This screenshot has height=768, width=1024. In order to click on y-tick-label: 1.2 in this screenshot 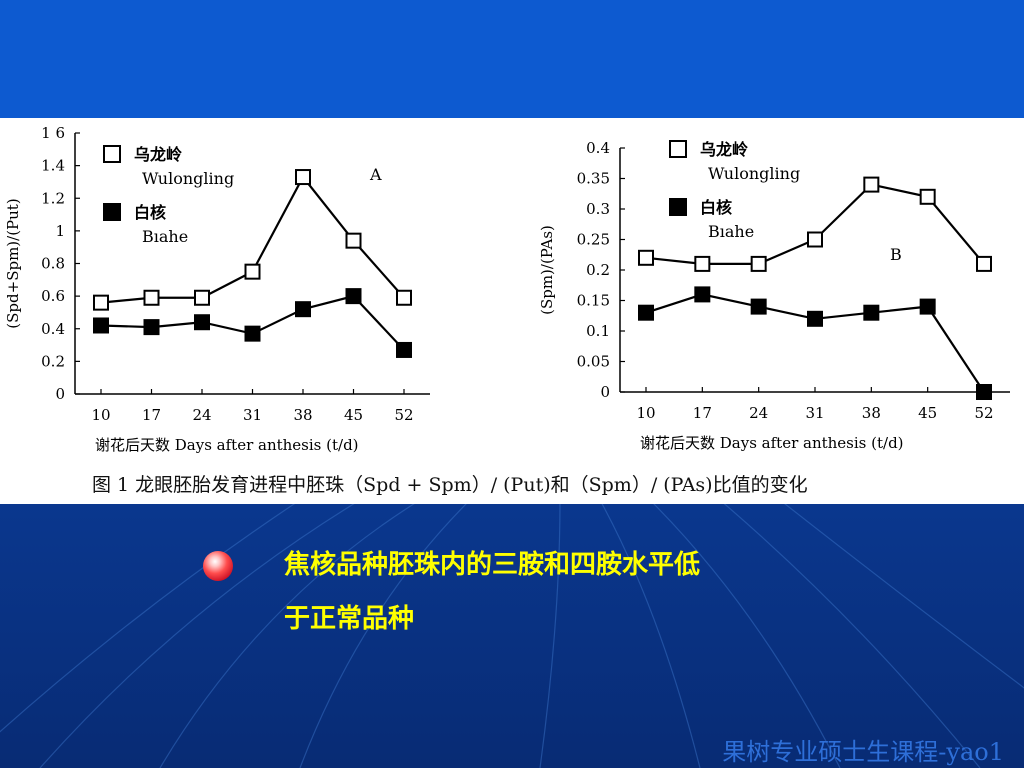, I will do `click(53, 198)`.